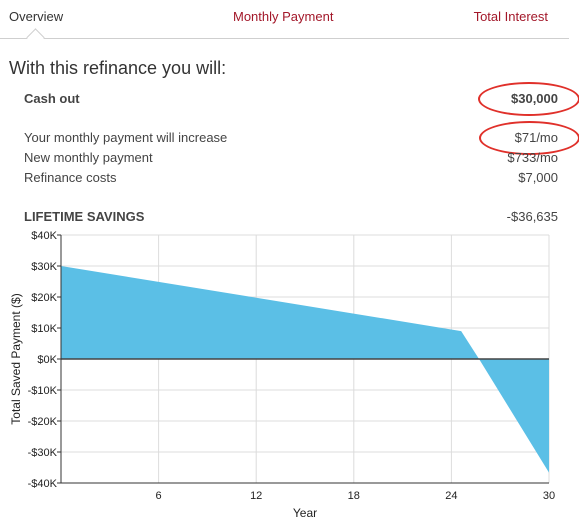 Image resolution: width=579 pixels, height=525 pixels. Describe the element at coordinates (36, 16) in the screenshot. I see `tab-overview: Overview` at that location.